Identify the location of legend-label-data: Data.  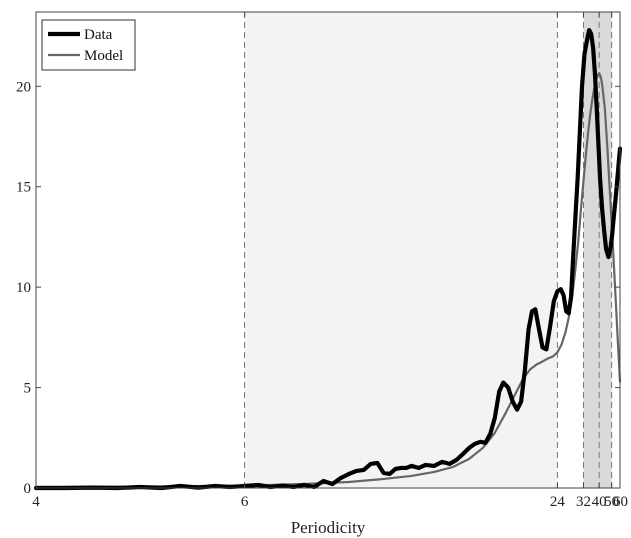
(98, 35).